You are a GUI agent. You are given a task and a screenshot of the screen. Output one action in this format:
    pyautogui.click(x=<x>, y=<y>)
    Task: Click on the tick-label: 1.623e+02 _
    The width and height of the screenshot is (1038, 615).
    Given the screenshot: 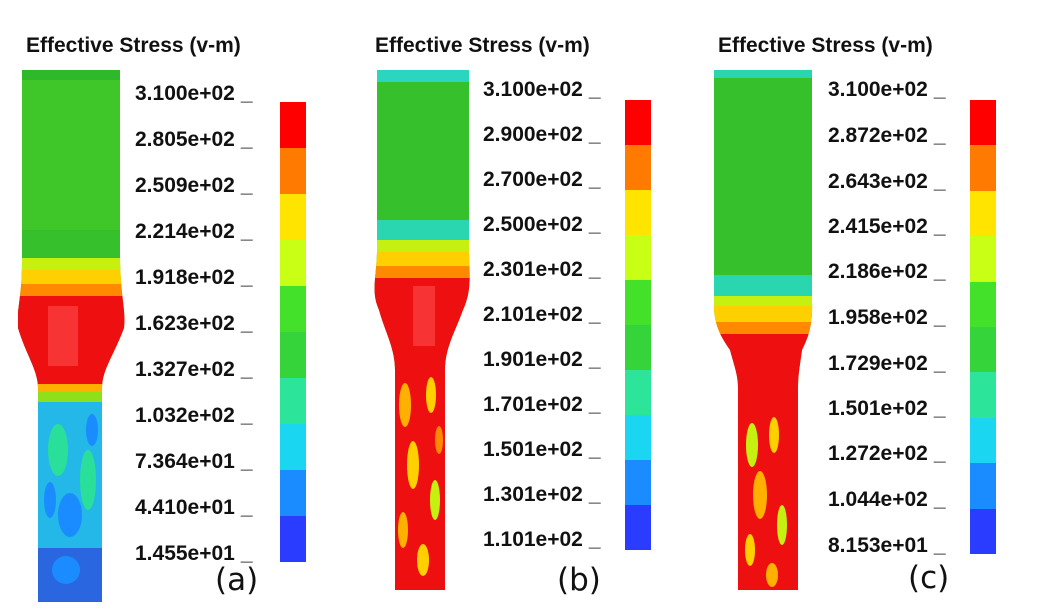 What is the action you would take?
    pyautogui.click(x=194, y=323)
    